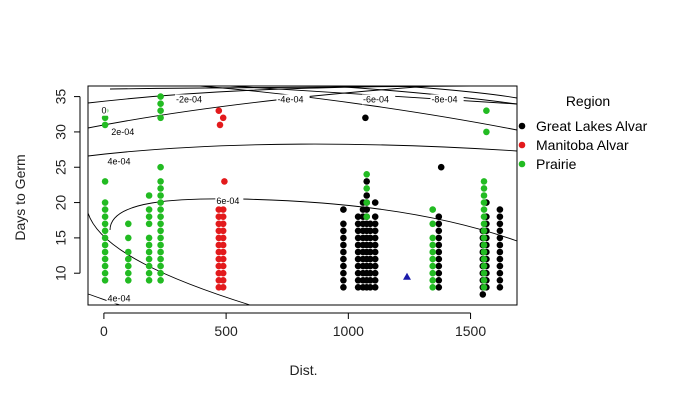 This screenshot has height=407, width=680. I want to click on contour-label: -6e-04, so click(376, 99).